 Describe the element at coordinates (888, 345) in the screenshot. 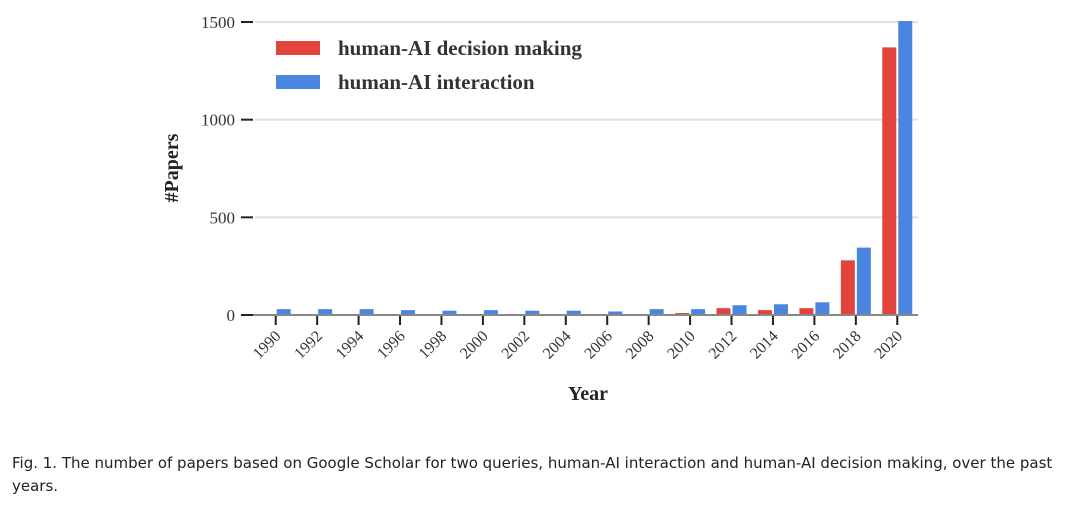

I see `x-tick-label: 2020` at that location.